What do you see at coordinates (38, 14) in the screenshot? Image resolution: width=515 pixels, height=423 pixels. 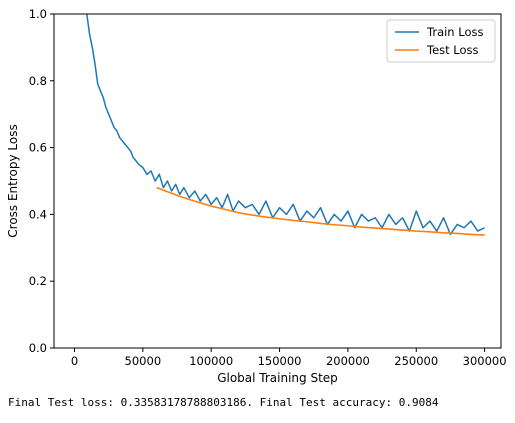 I see `y-tick-label: 1.0` at bounding box center [38, 14].